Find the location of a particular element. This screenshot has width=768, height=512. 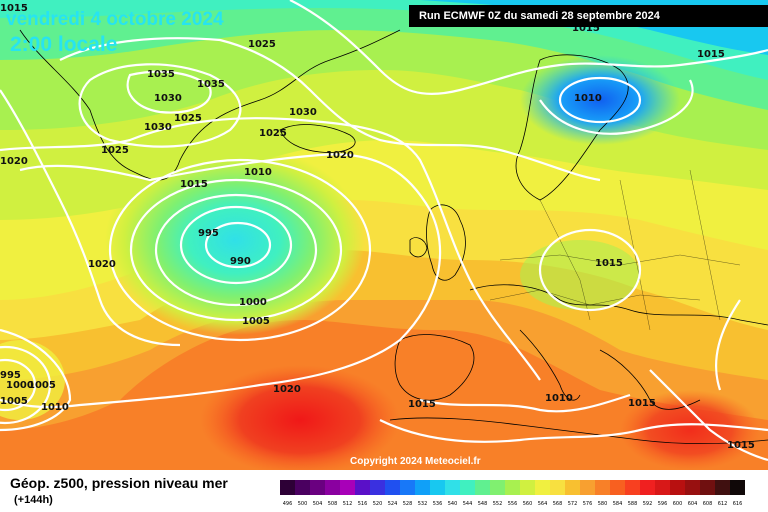

scale-label: 548 is located at coordinates (482, 504).